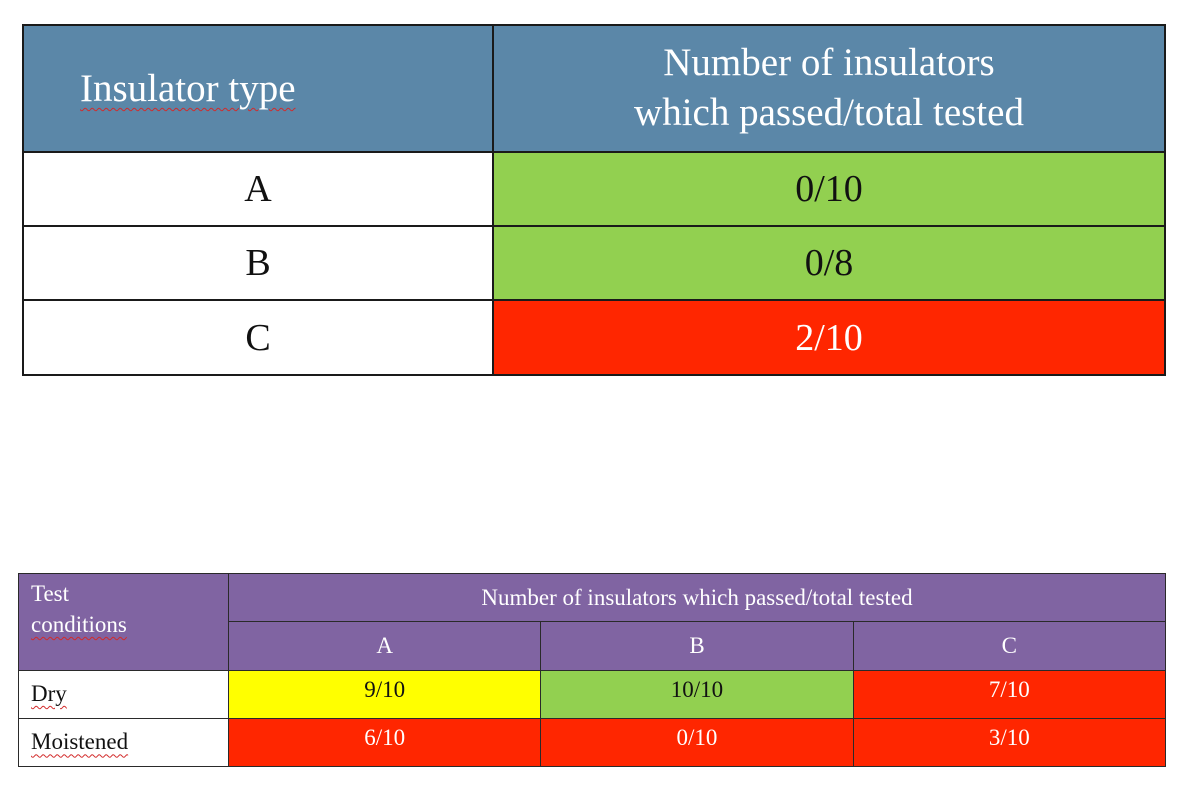 This screenshot has height=790, width=1190. I want to click on table-row: A 0/10, so click(594, 189).